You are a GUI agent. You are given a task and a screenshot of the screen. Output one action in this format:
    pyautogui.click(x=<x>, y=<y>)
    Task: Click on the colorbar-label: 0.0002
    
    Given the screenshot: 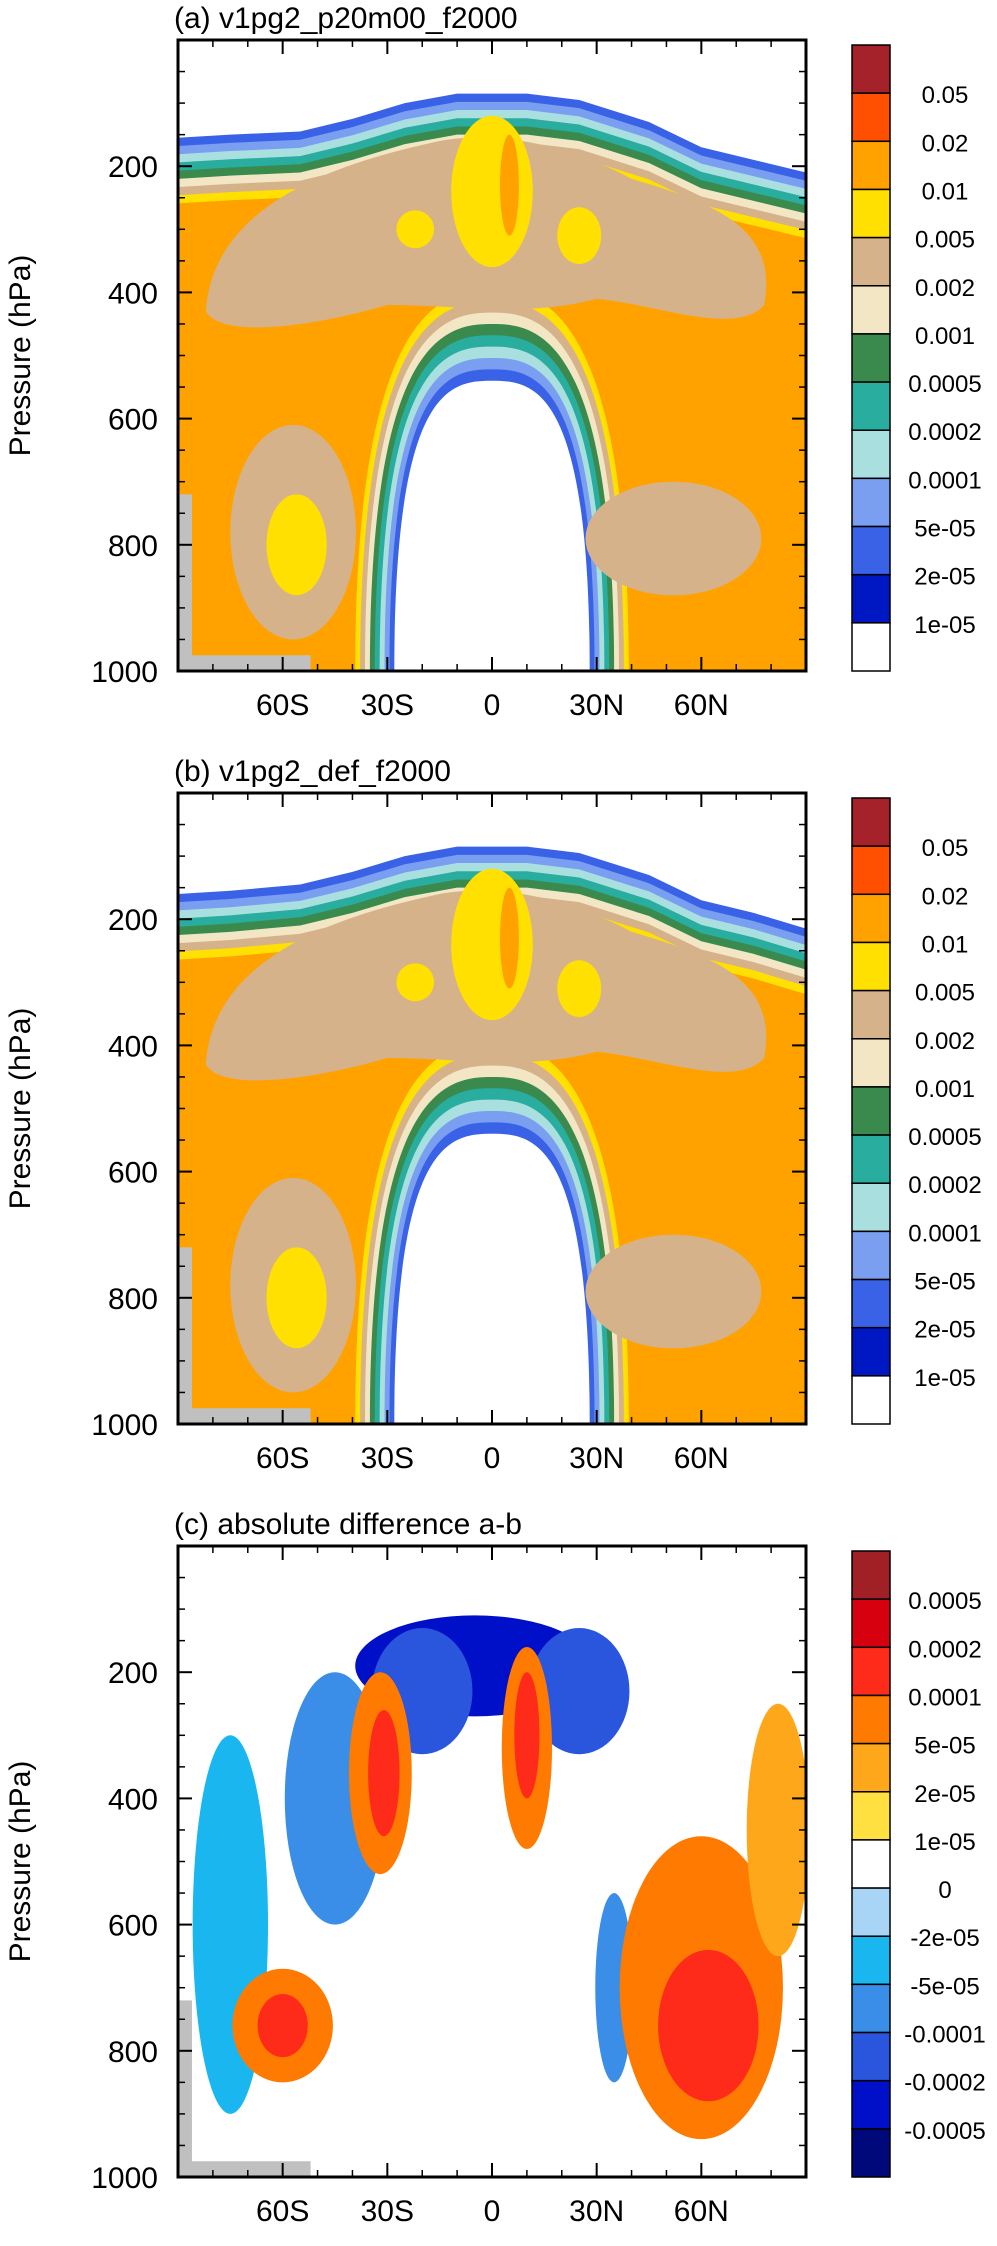 What is the action you would take?
    pyautogui.click(x=944, y=432)
    